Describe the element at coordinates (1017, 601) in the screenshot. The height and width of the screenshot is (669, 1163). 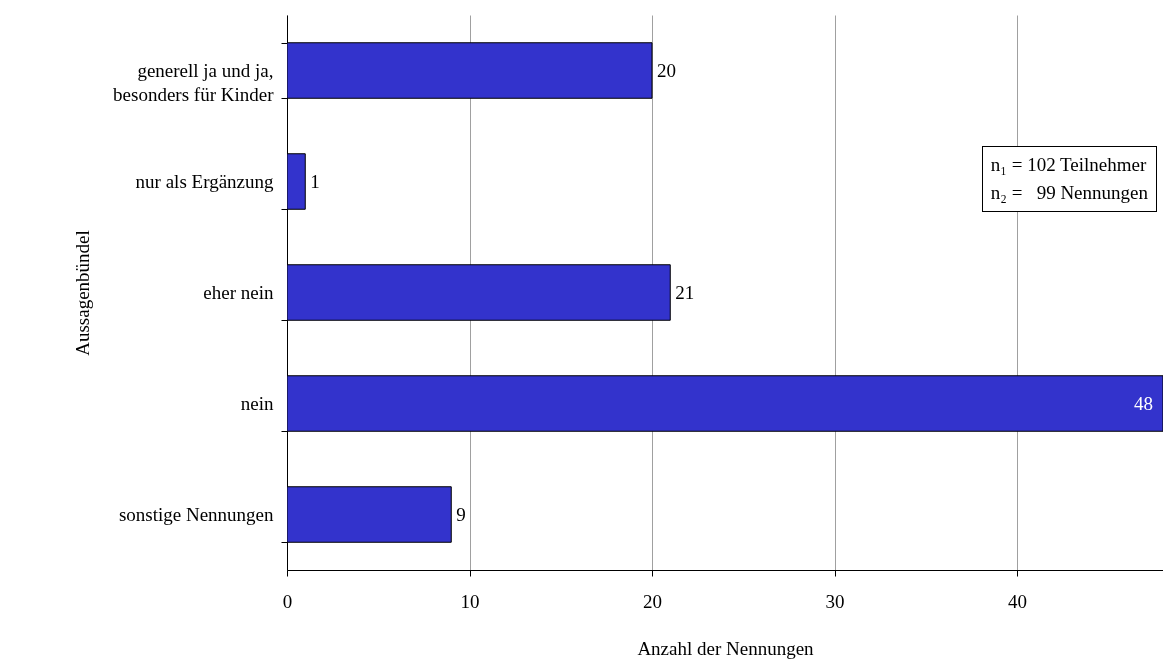
I see `x-tick-label: 40` at that location.